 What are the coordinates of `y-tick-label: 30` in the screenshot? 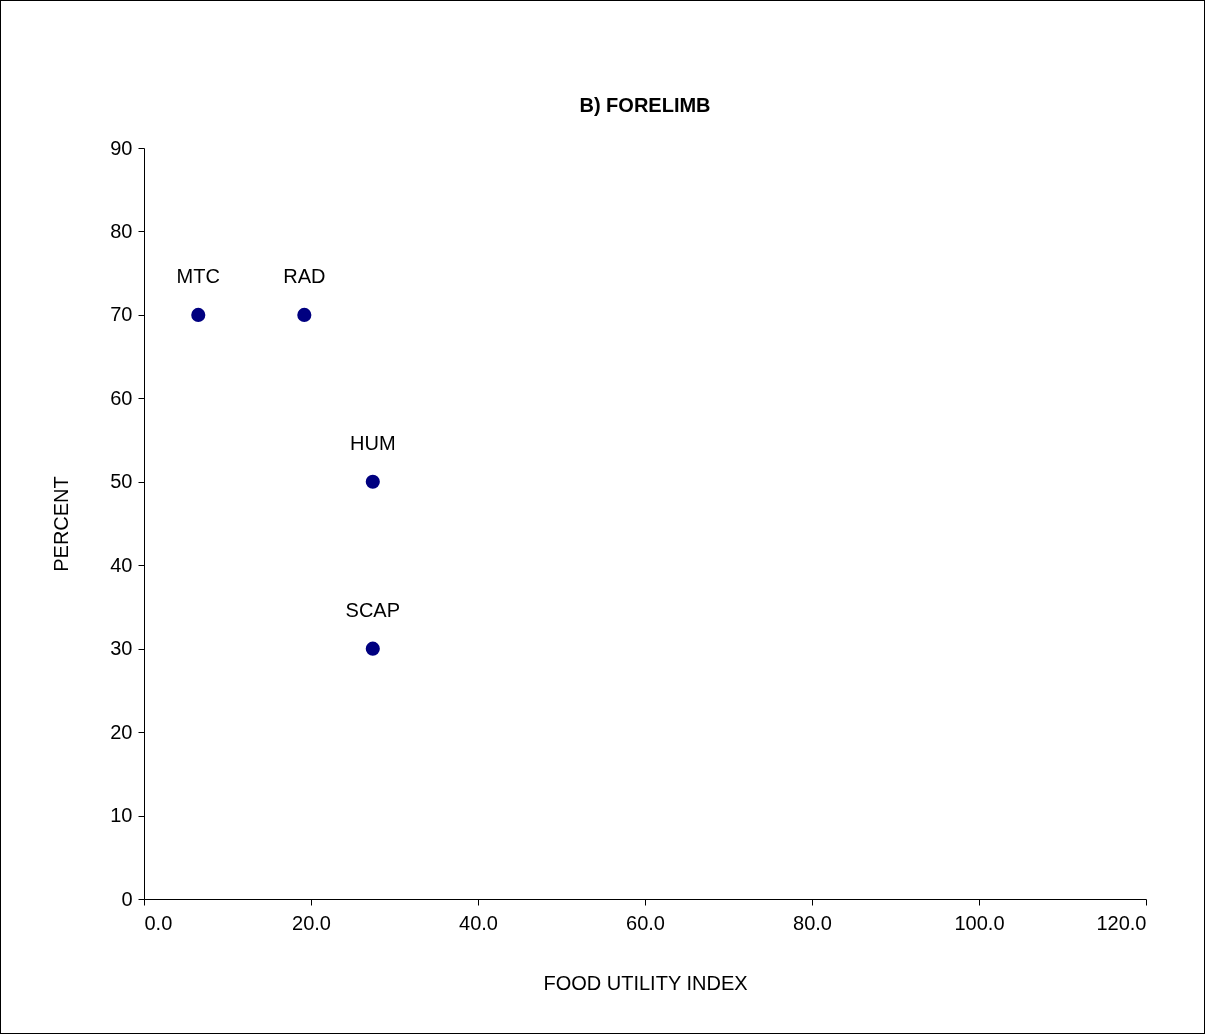 It's located at (121, 648).